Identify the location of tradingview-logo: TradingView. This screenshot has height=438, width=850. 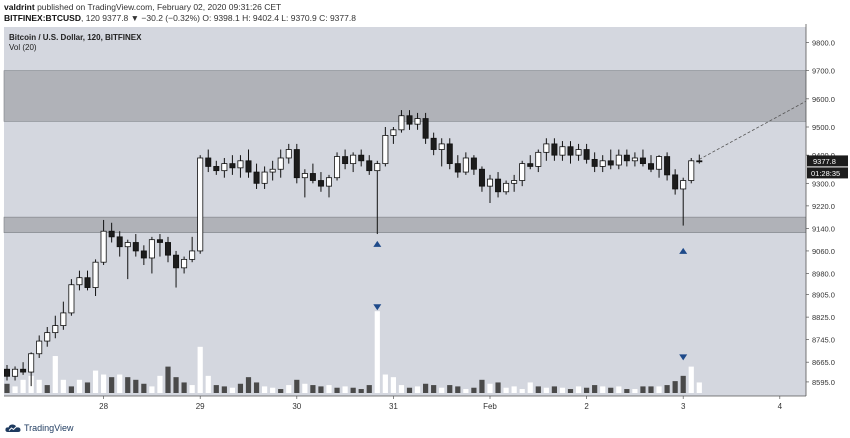
(39, 428).